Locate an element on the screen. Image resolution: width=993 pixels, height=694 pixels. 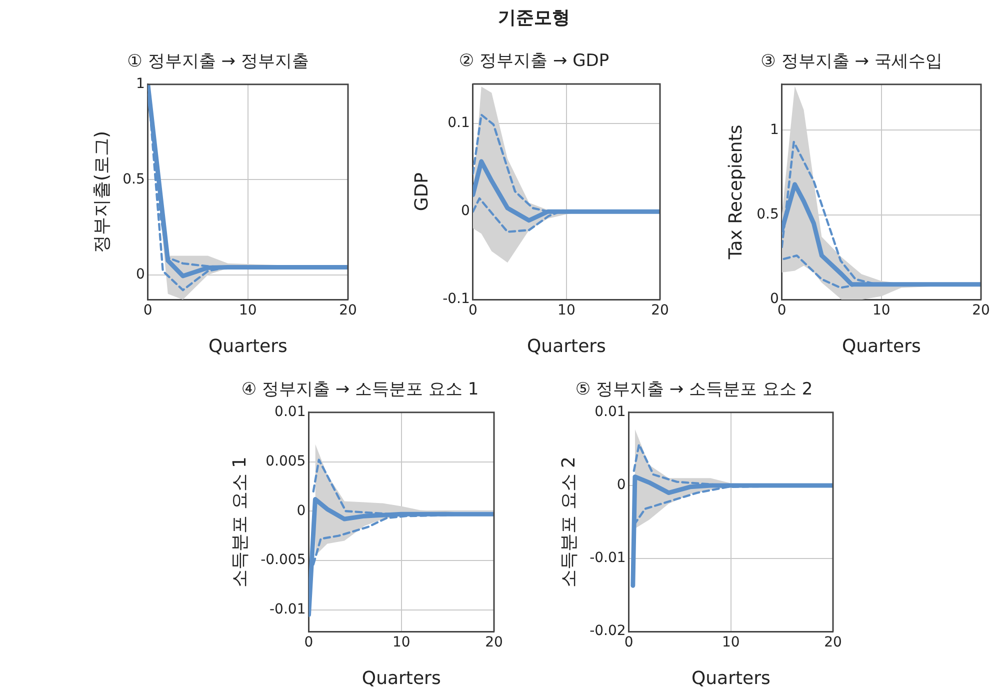
y-axis-title: 정부지출(로그) is located at coordinates (101, 192).